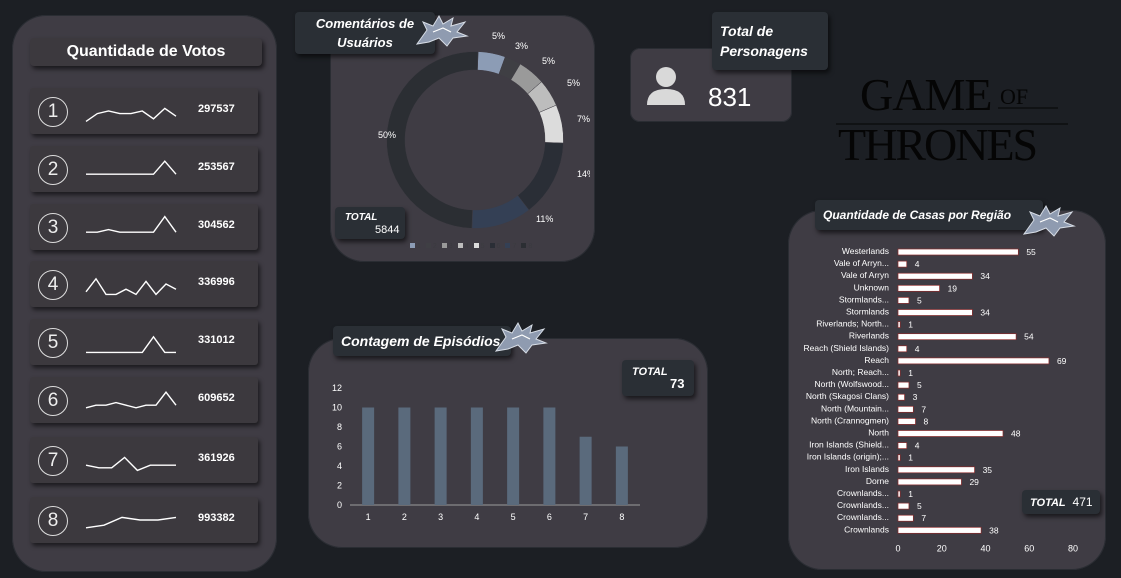 This screenshot has width=1121, height=578. I want to click on episodes-title: Contagem de Episódios, so click(422, 341).